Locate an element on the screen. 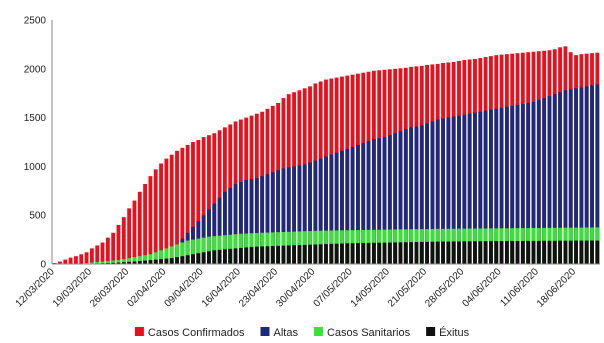  bar-s2-d7 is located at coordinates (91, 263).